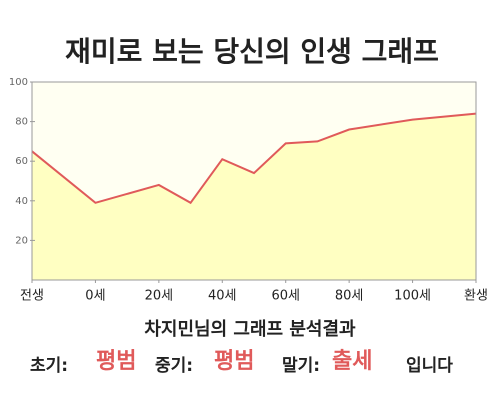 This screenshot has height=400, width=500. I want to click on x-tick-label: 0세, so click(95, 296).